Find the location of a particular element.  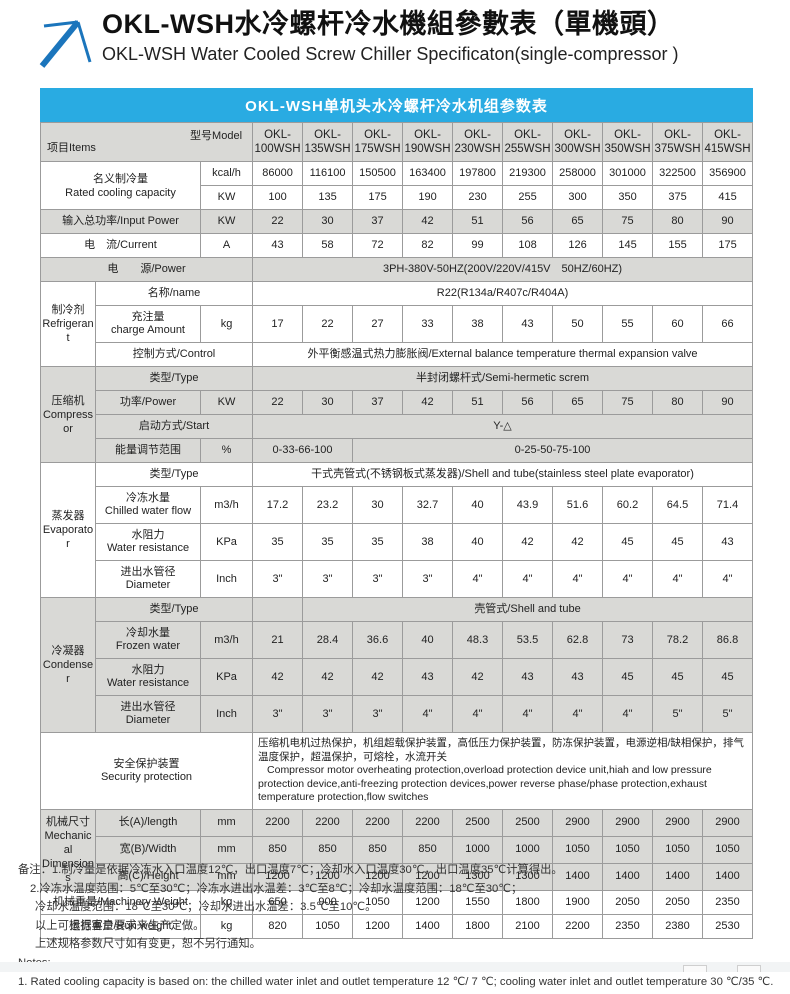

value-cell: 43.9 is located at coordinates (528, 505).